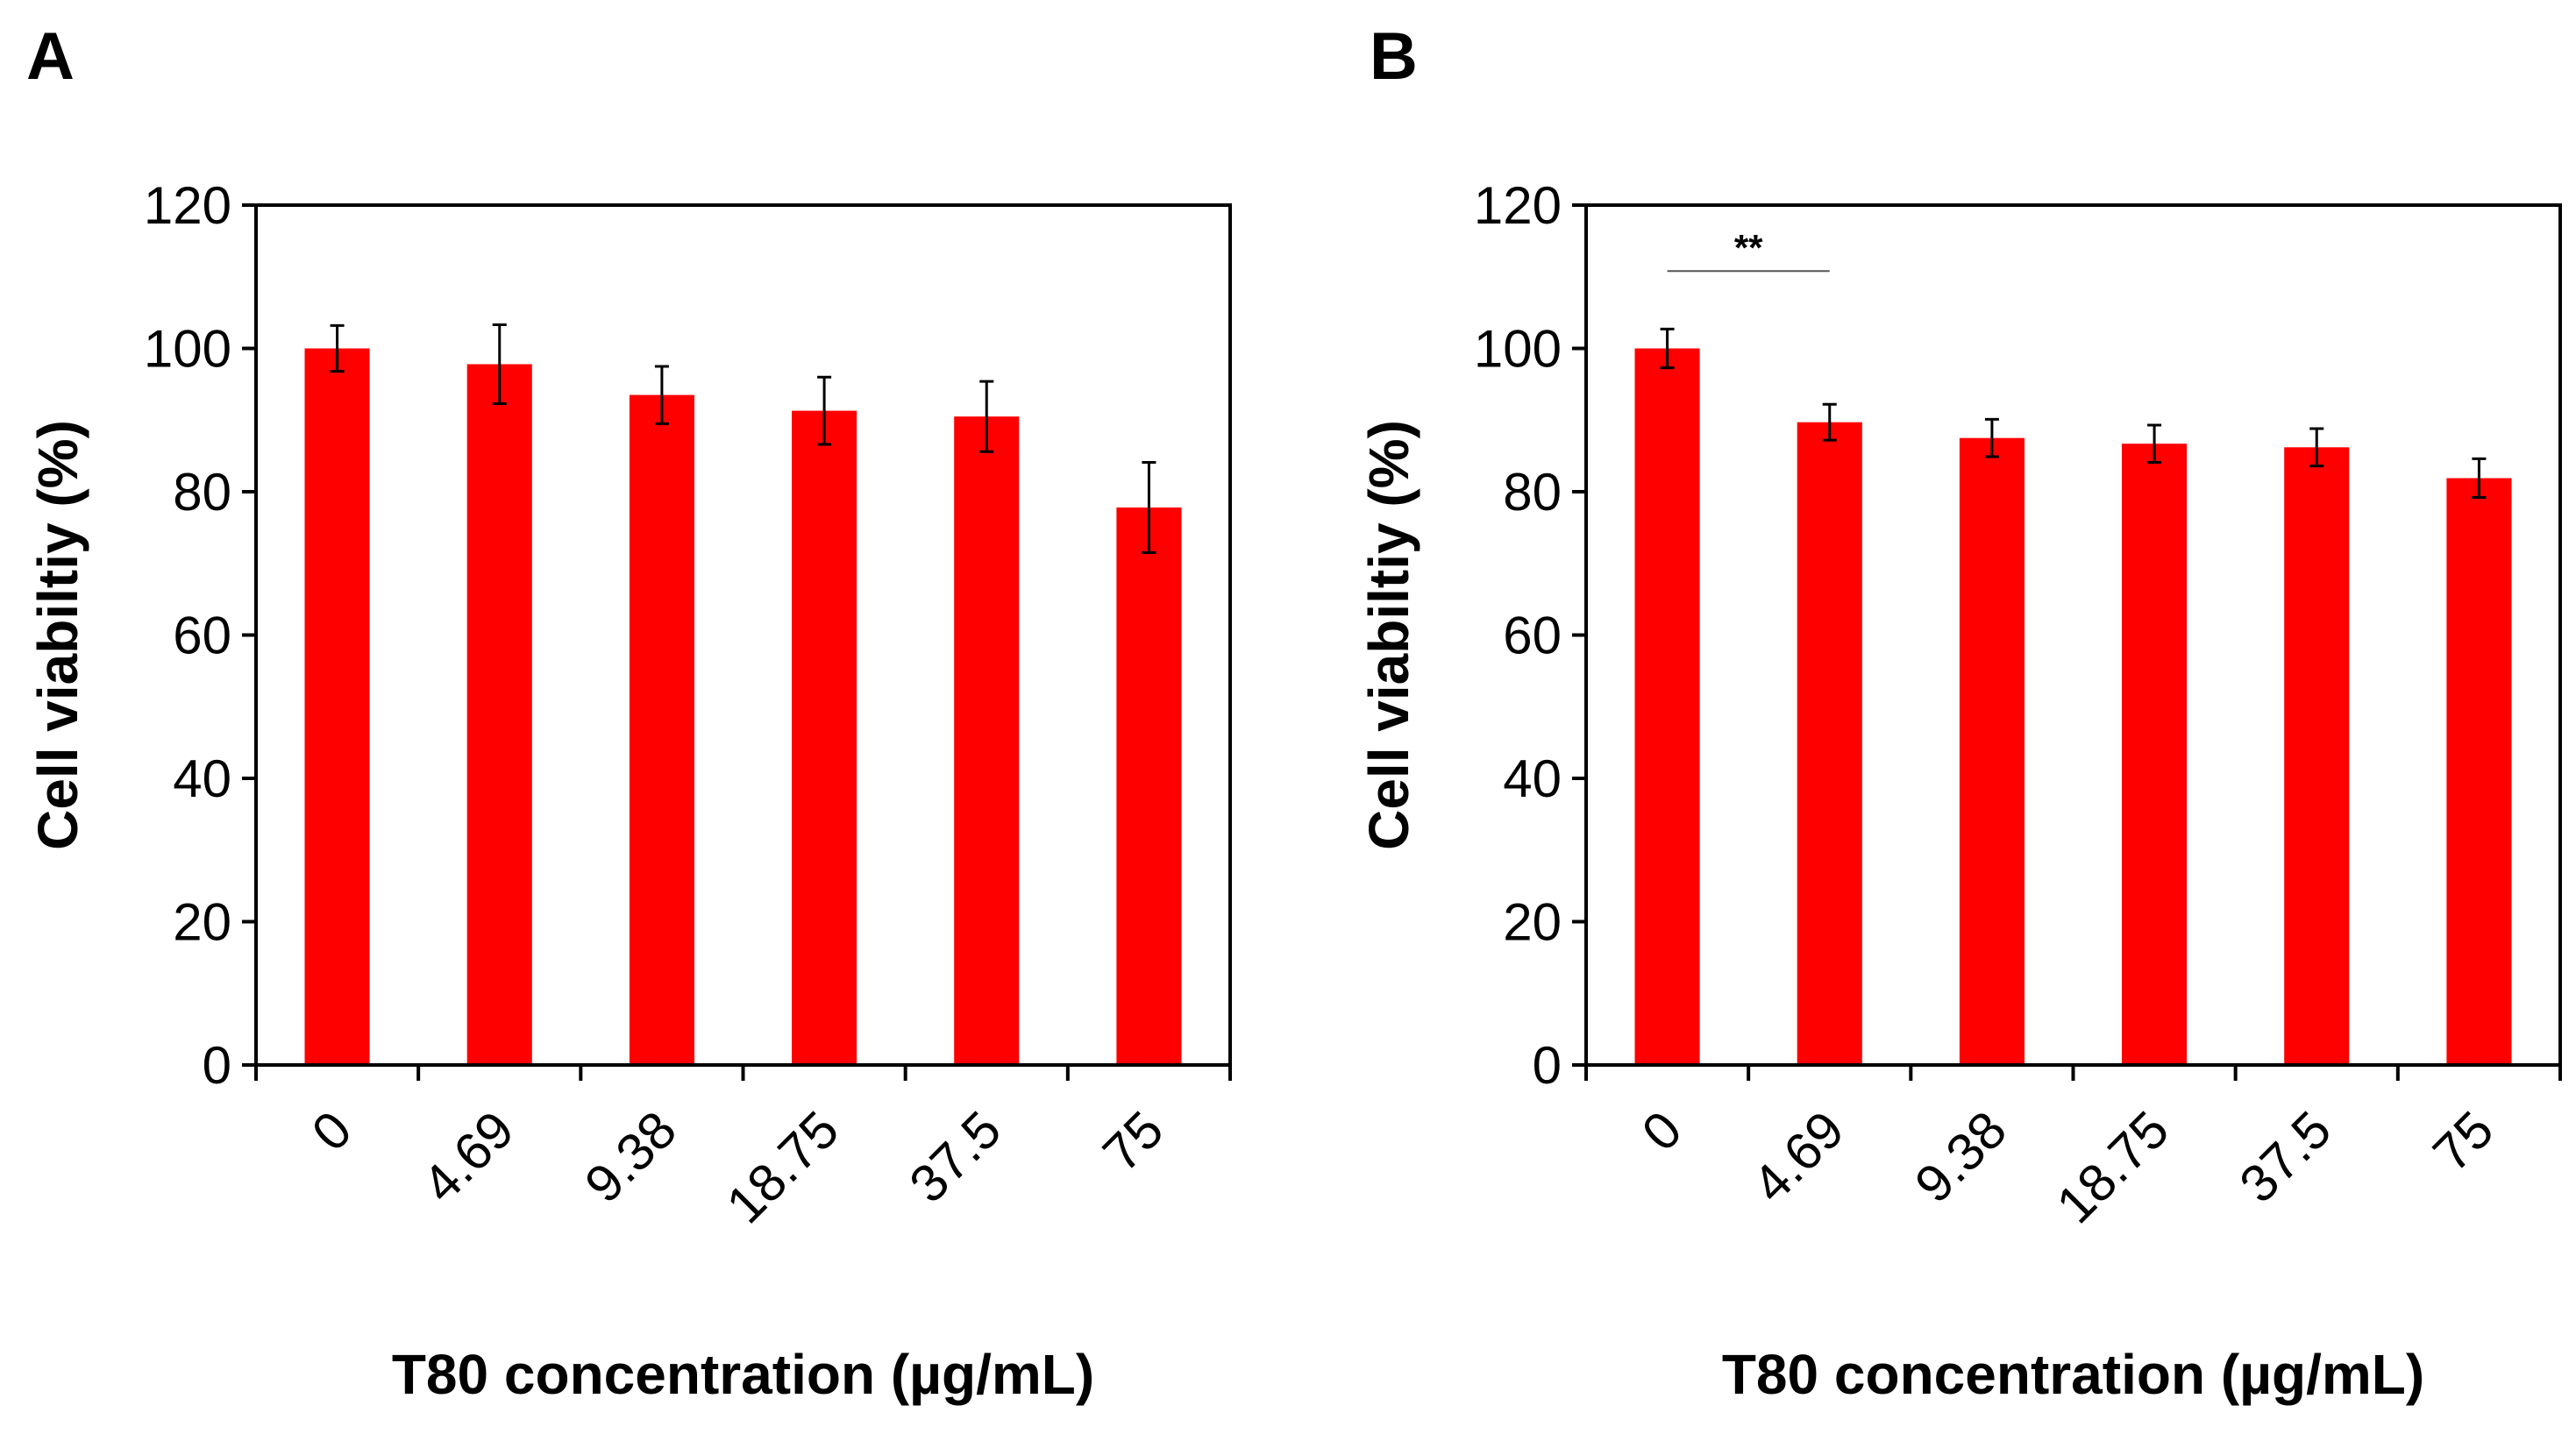 This screenshot has width=2576, height=1434. What do you see at coordinates (743, 1374) in the screenshot?
I see `panel-a-x-axis-title: T80 concentration (µg/mL)` at bounding box center [743, 1374].